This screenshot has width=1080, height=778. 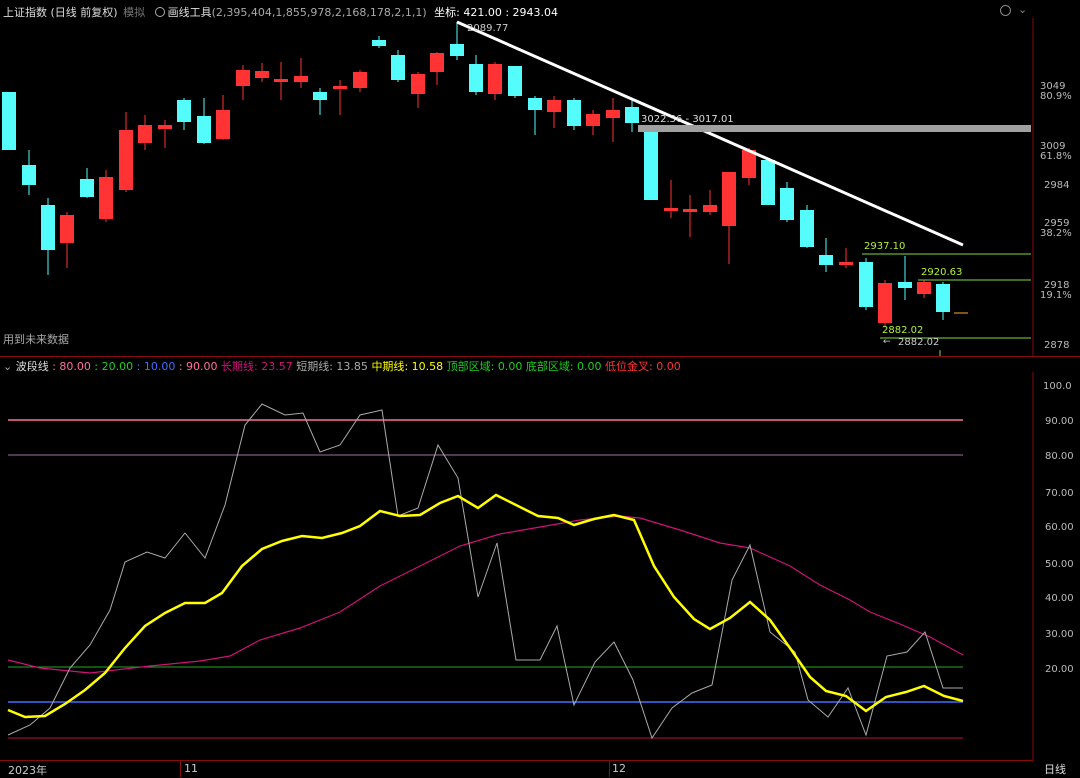 I want to click on level3-label: 2882.02, so click(x=902, y=330).